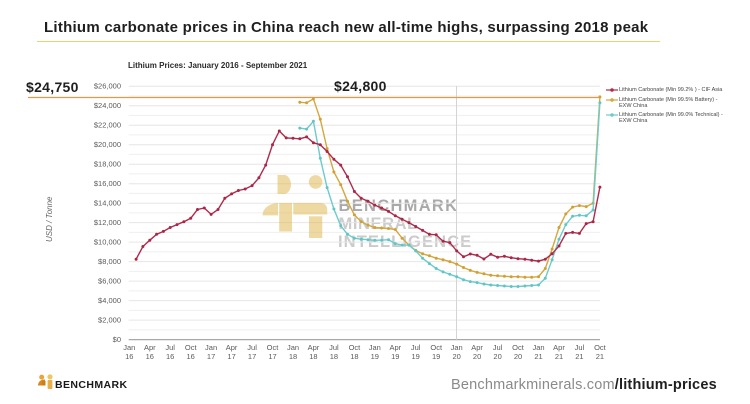 The height and width of the screenshot is (404, 750). Describe the element at coordinates (107, 183) in the screenshot. I see `svg-text: $16,000` at that location.